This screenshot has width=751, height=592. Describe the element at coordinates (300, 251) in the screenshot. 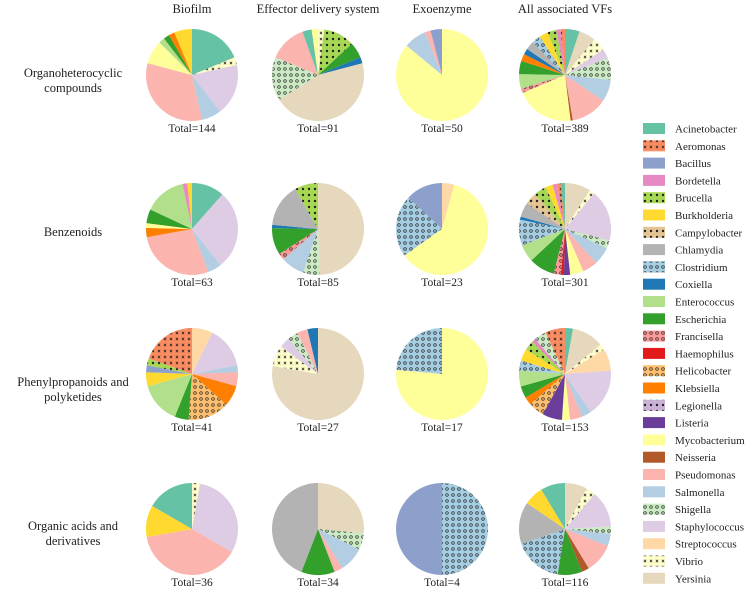

I see `pie-slice-salmonella` at that location.